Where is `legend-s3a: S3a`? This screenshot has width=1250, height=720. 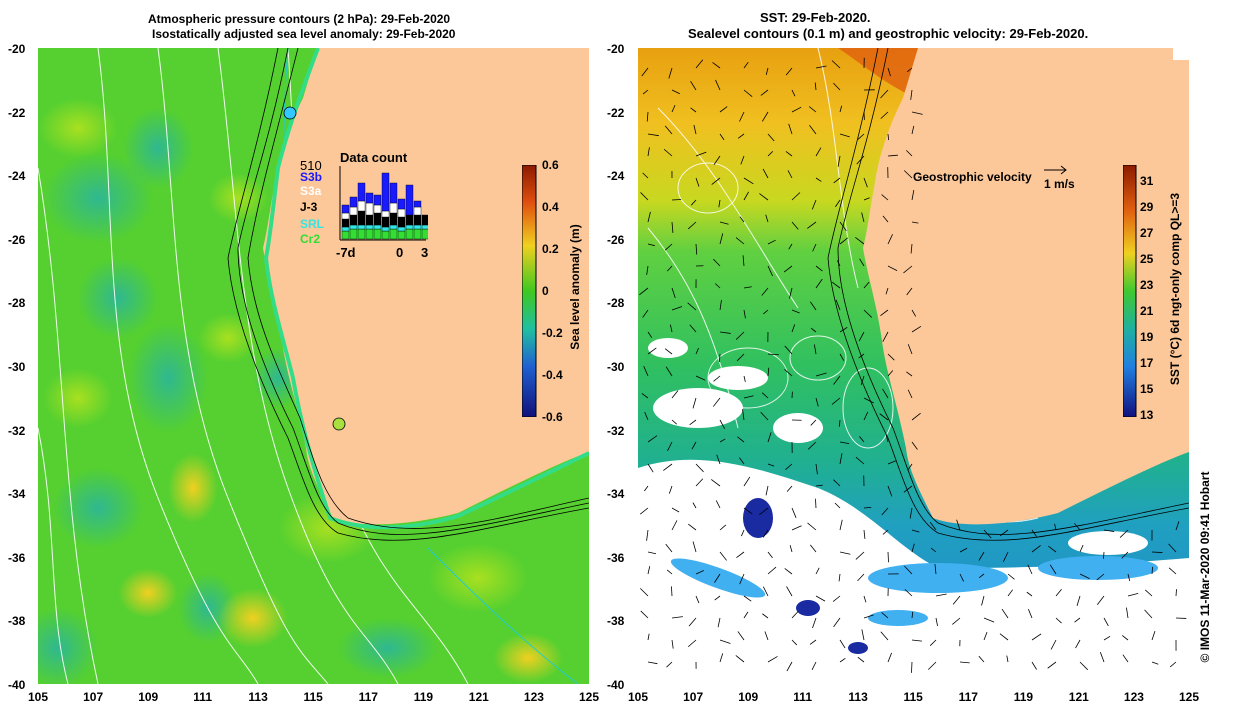 legend-s3a: S3a is located at coordinates (311, 191).